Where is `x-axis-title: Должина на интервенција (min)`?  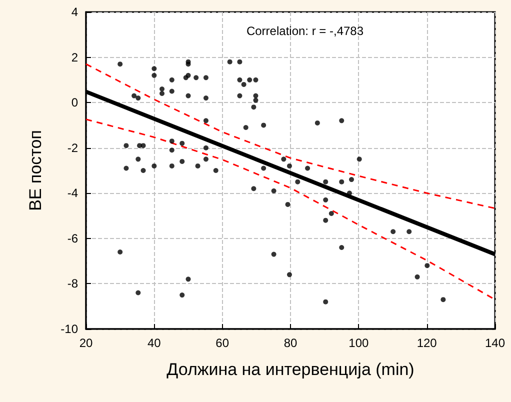
x-axis-title: Должина на интервенција (min) is located at coordinates (290, 369).